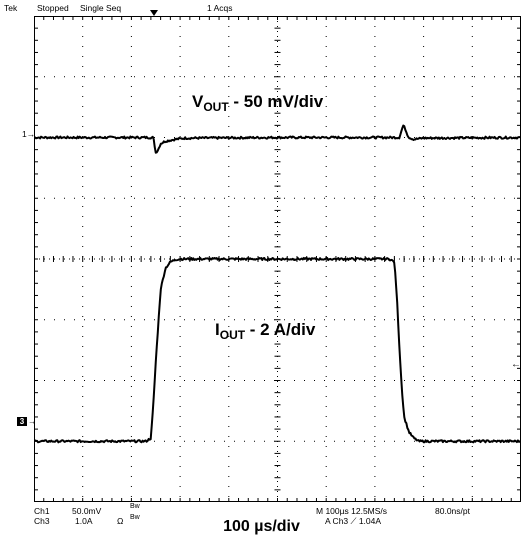 The height and width of the screenshot is (538, 523). What do you see at coordinates (198, 101) in the screenshot?
I see `vout-annotation-main: V` at bounding box center [198, 101].